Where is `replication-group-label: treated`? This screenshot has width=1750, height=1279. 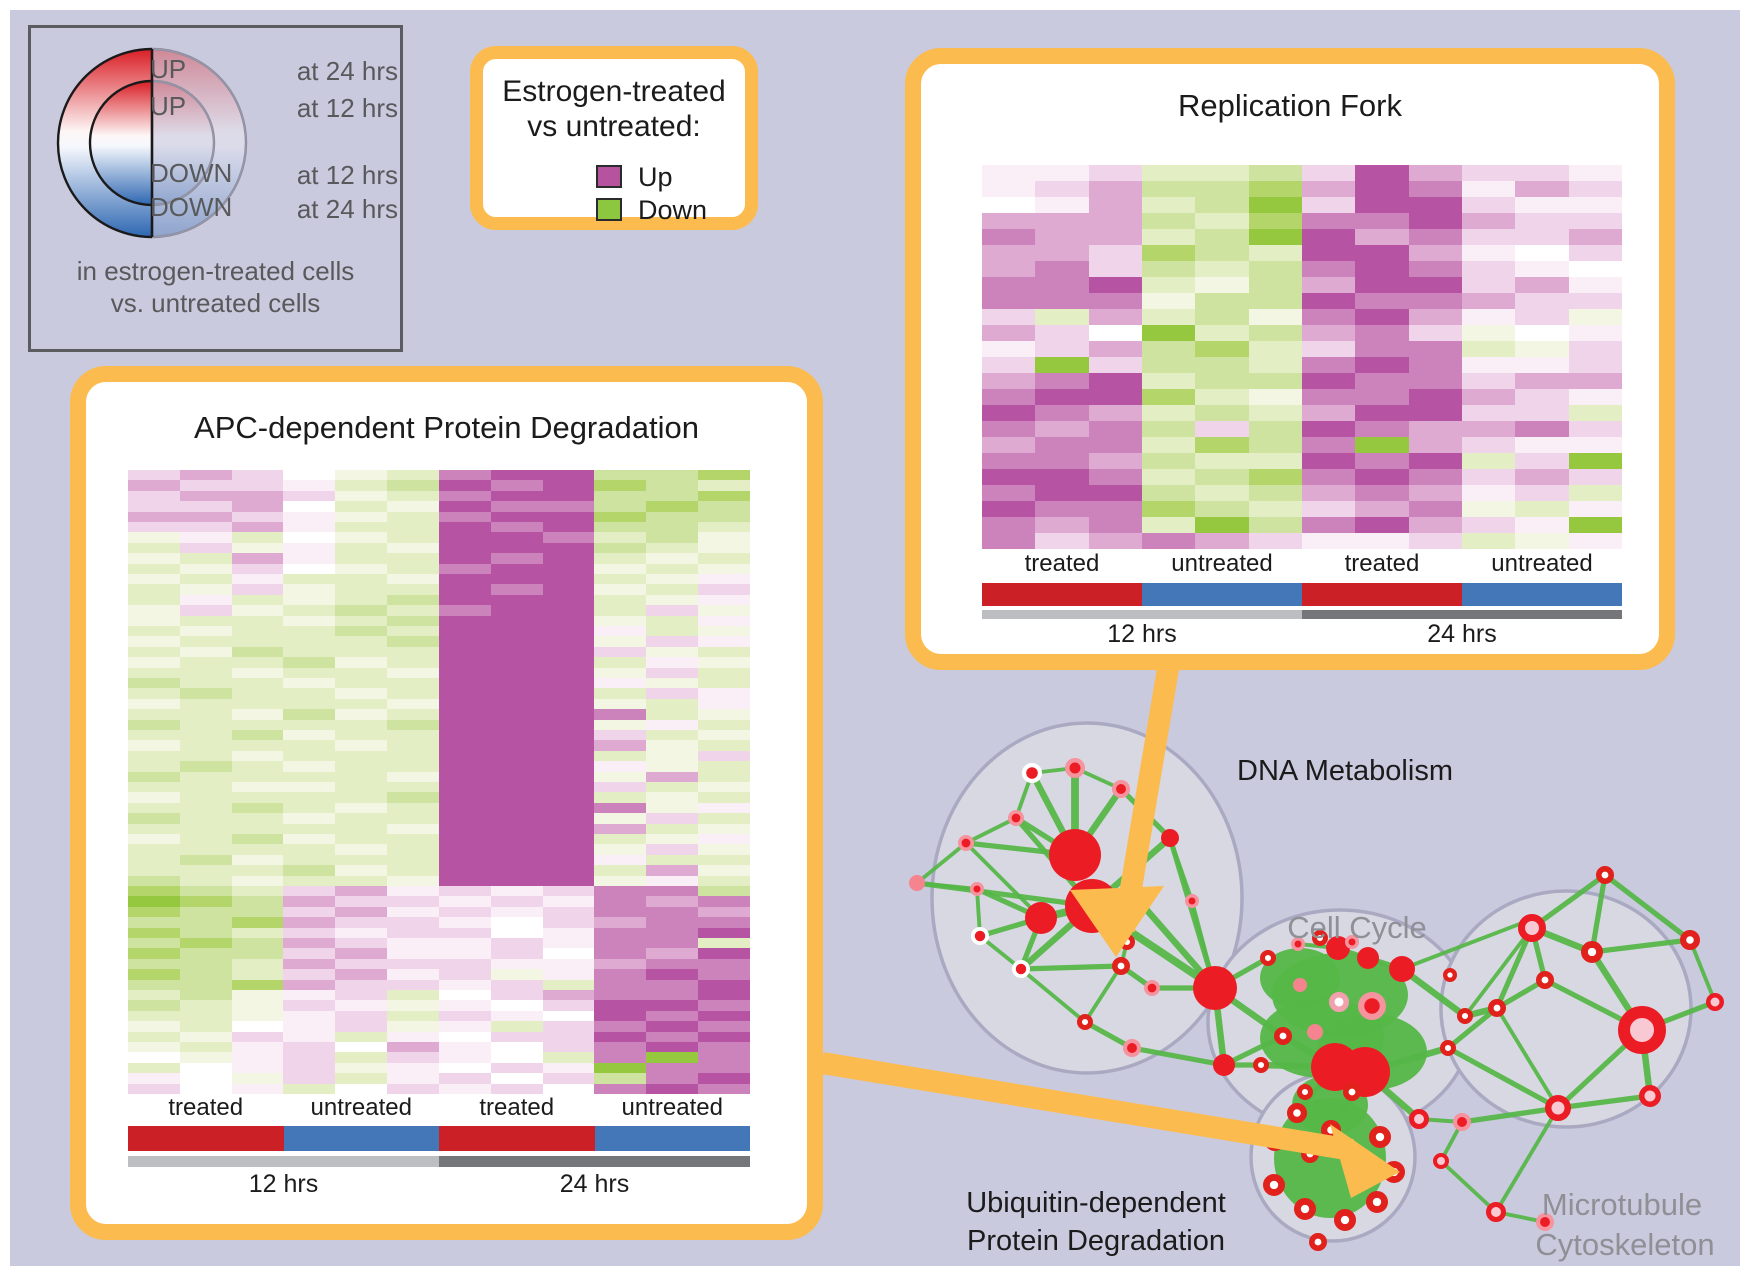
replication-group-label: treated is located at coordinates (1382, 563).